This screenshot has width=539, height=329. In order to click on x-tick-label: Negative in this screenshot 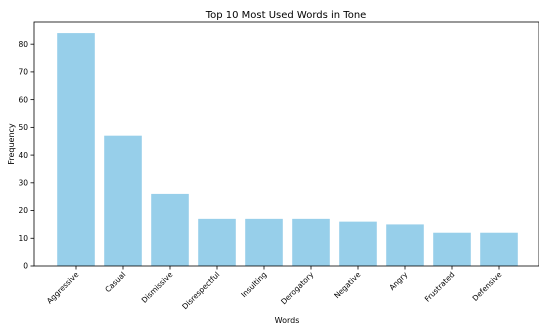, I will do `click(347, 285)`.